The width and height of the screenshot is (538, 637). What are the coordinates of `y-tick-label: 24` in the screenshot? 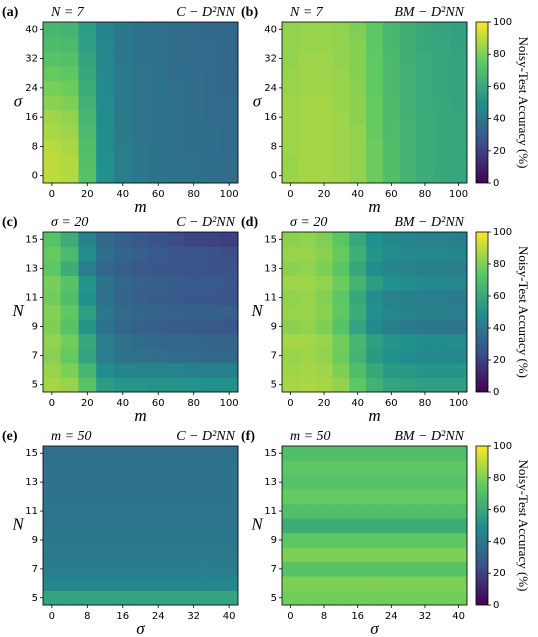 It's located at (31, 88).